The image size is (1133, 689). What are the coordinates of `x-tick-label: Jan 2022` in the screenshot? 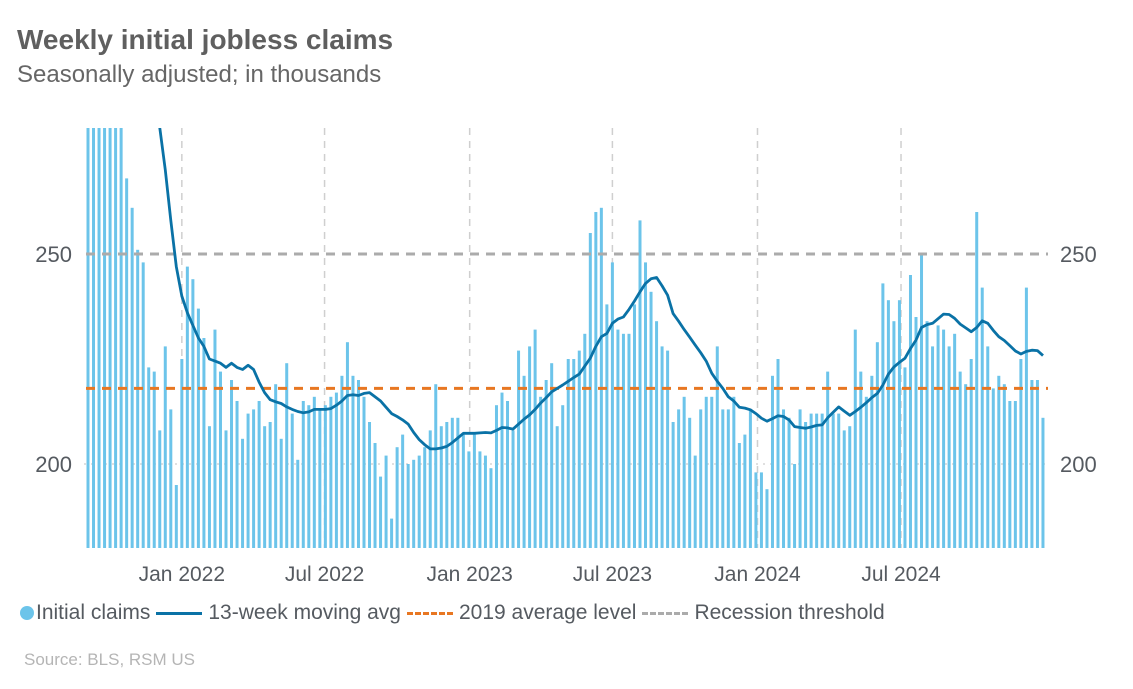 It's located at (182, 574).